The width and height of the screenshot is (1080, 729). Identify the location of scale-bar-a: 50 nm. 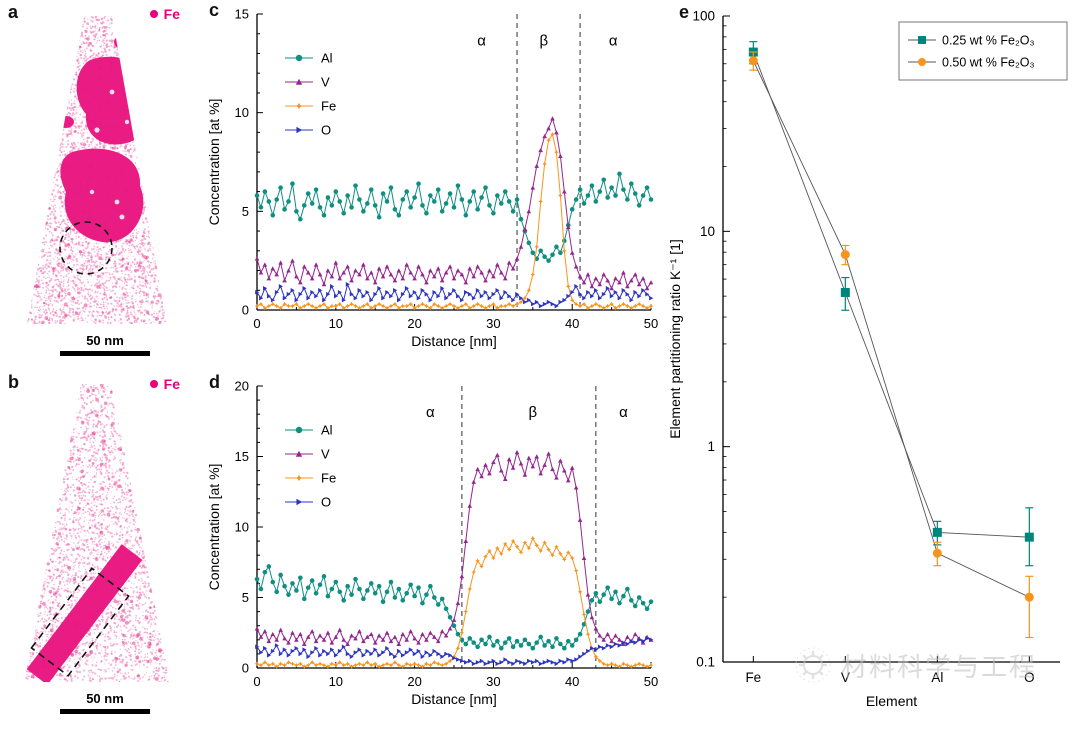
(105, 344).